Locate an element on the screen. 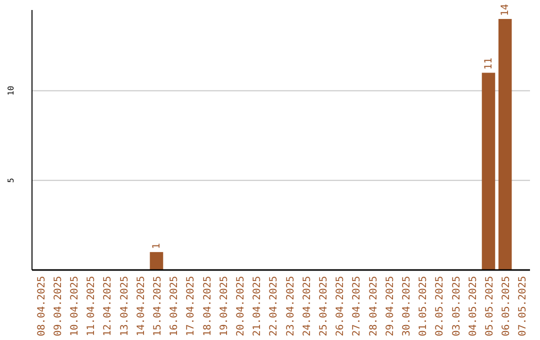 The height and width of the screenshot is (340, 540). x-tick-label: 01.05.2025 is located at coordinates (424, 306).